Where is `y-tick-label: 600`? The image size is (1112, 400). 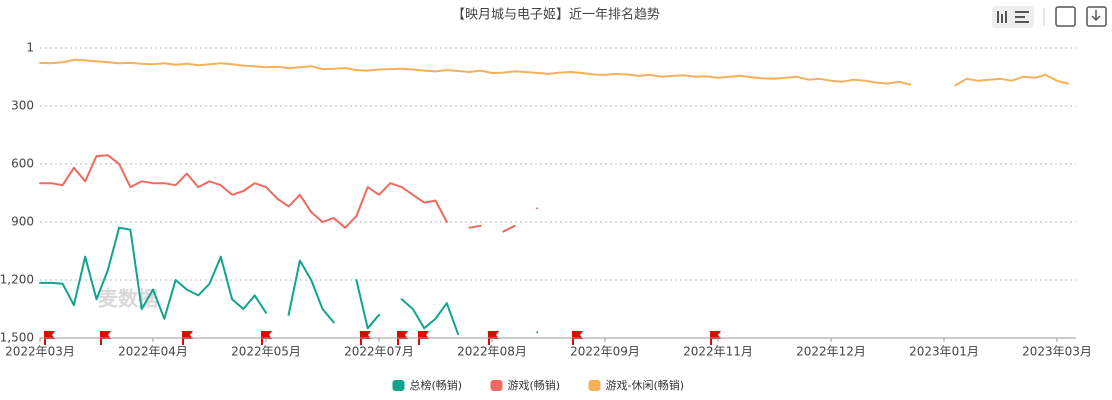 y-tick-label: 600 is located at coordinates (22, 163).